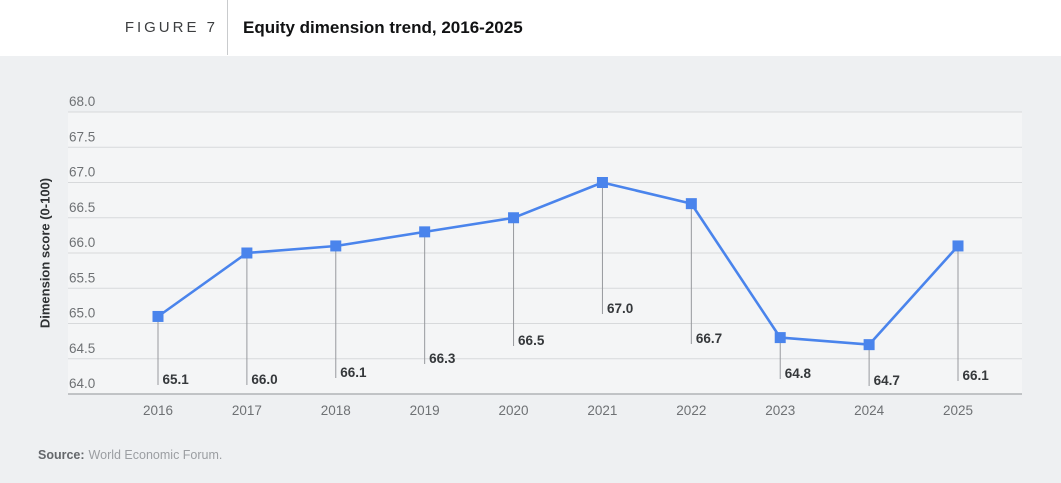 The height and width of the screenshot is (483, 1061). What do you see at coordinates (336, 410) in the screenshot?
I see `x-tick-label: 2018` at bounding box center [336, 410].